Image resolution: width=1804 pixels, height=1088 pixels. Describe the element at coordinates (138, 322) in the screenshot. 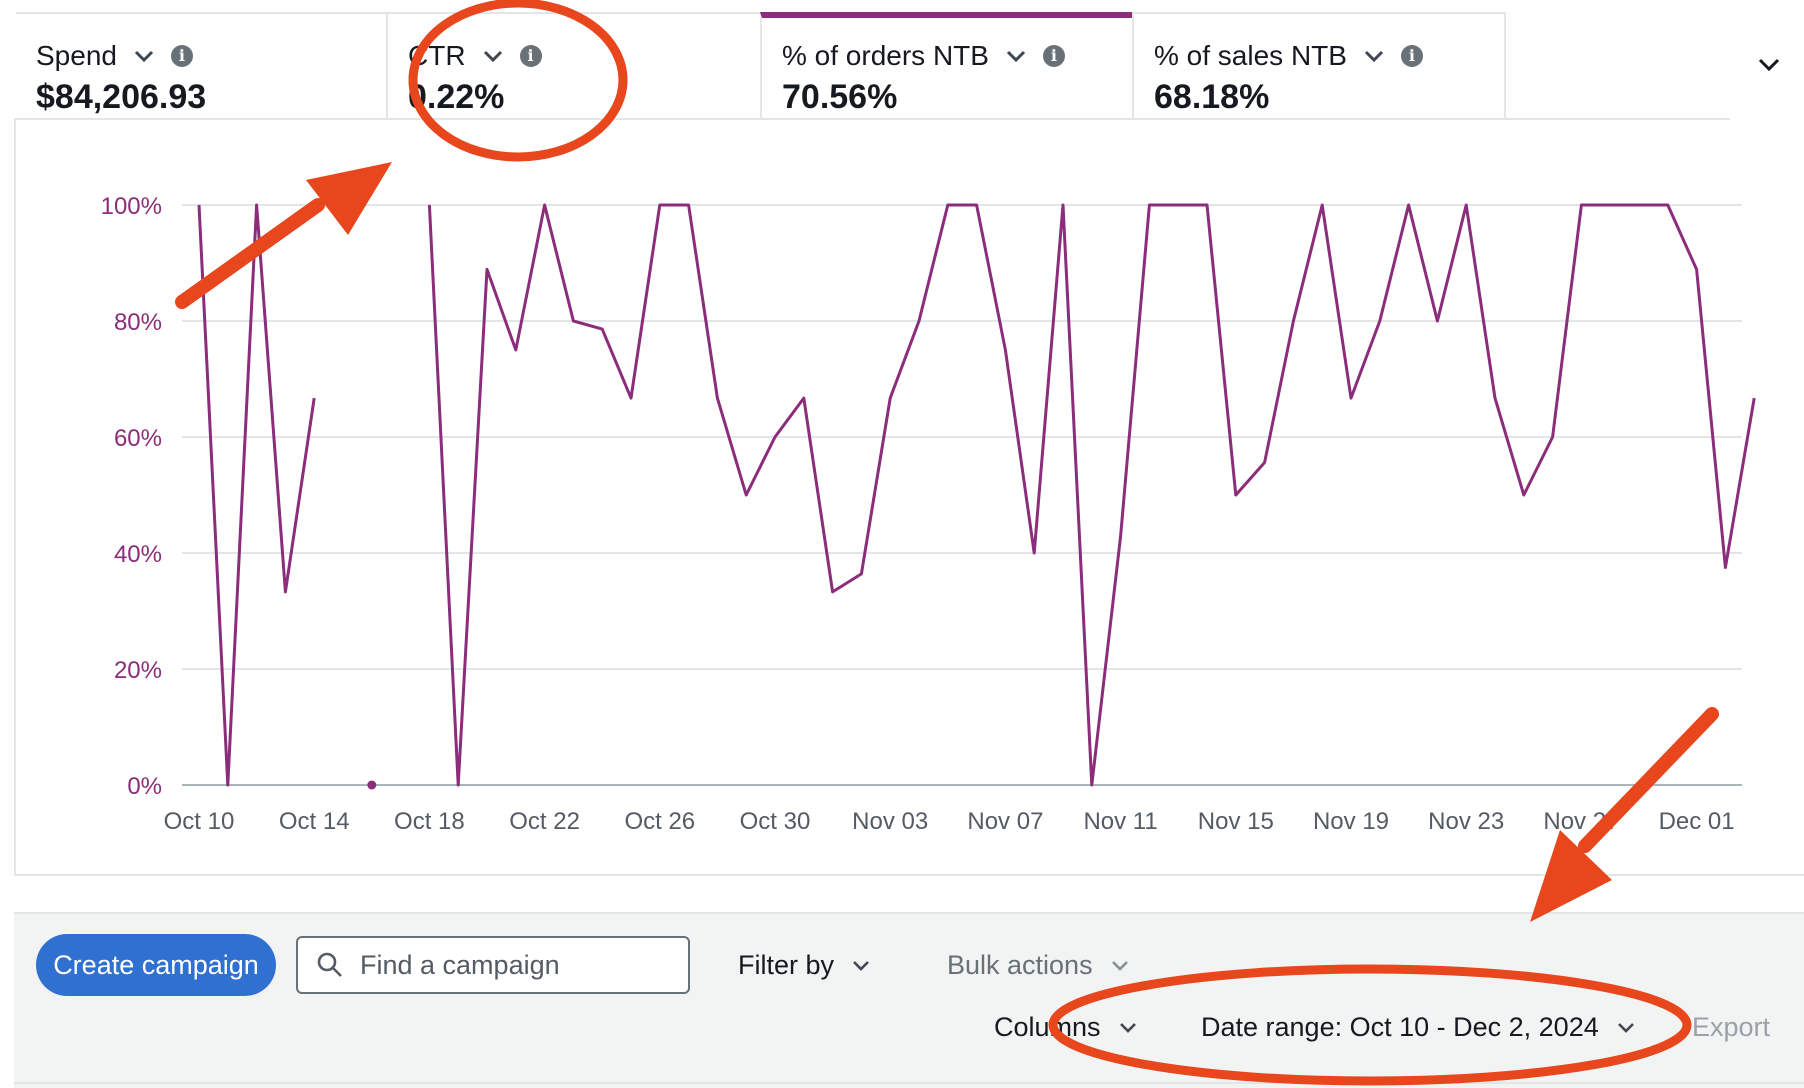

I see `y-tick-label: 80%` at that location.